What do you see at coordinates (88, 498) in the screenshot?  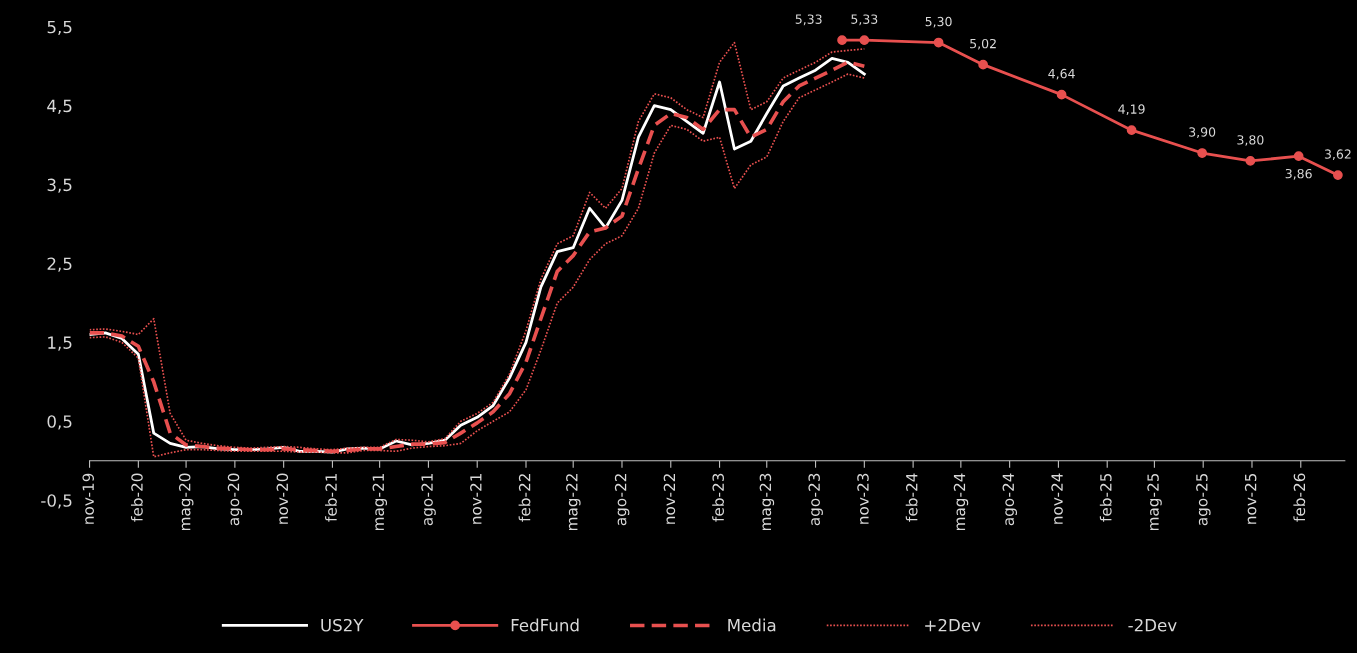 I see `x-tick-label: nov-19` at bounding box center [88, 498].